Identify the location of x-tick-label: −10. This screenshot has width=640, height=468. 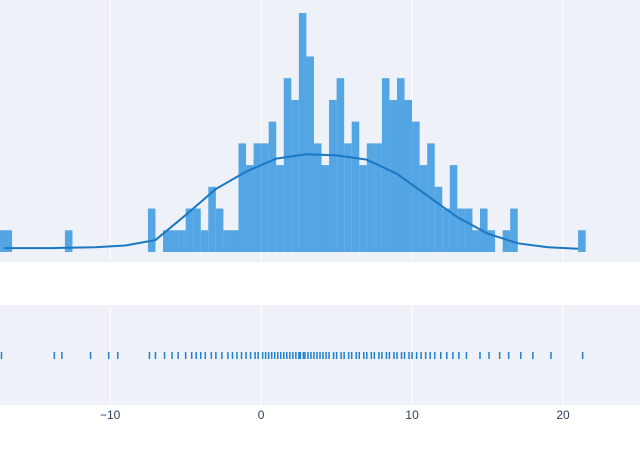
(110, 415).